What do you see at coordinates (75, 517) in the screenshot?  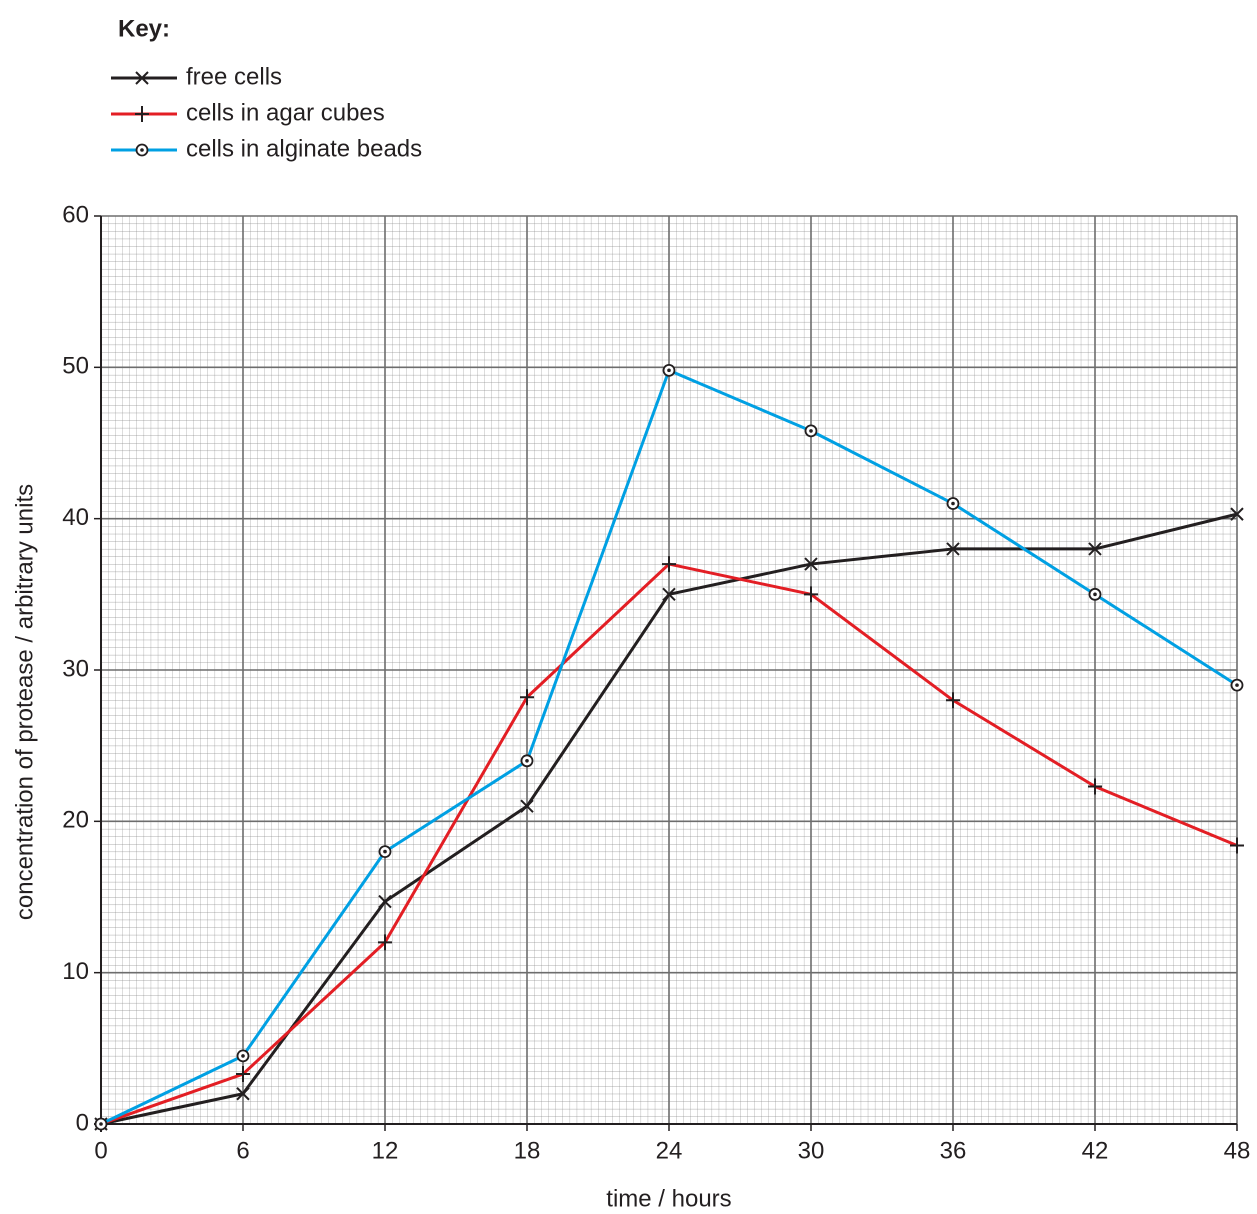 I see `y-tick-label: 40` at bounding box center [75, 517].